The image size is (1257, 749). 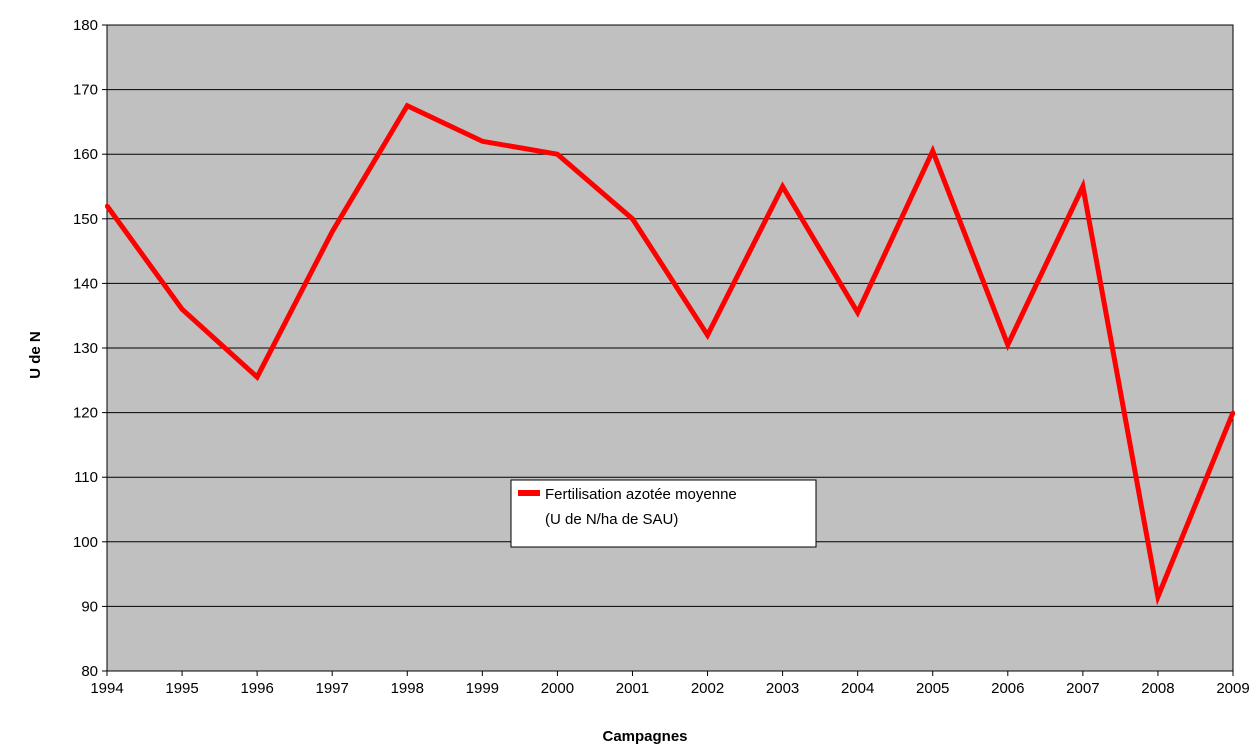 I want to click on x-tick-label: 1994, so click(x=106, y=688).